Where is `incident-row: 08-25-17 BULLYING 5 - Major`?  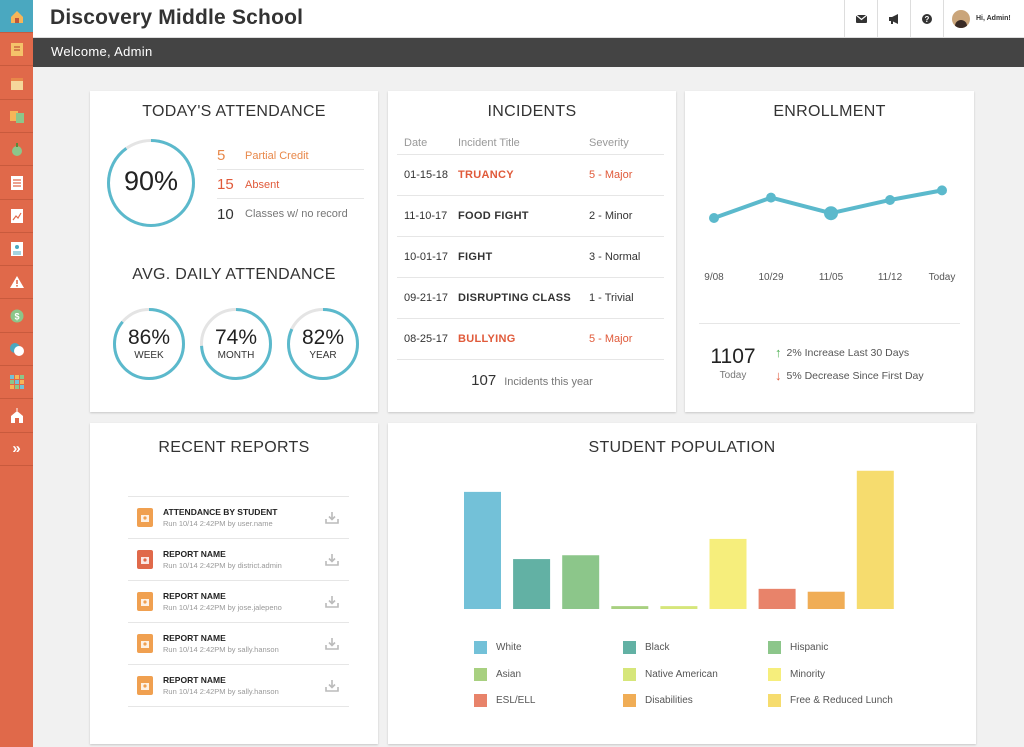 incident-row: 08-25-17 BULLYING 5 - Major is located at coordinates (530, 339).